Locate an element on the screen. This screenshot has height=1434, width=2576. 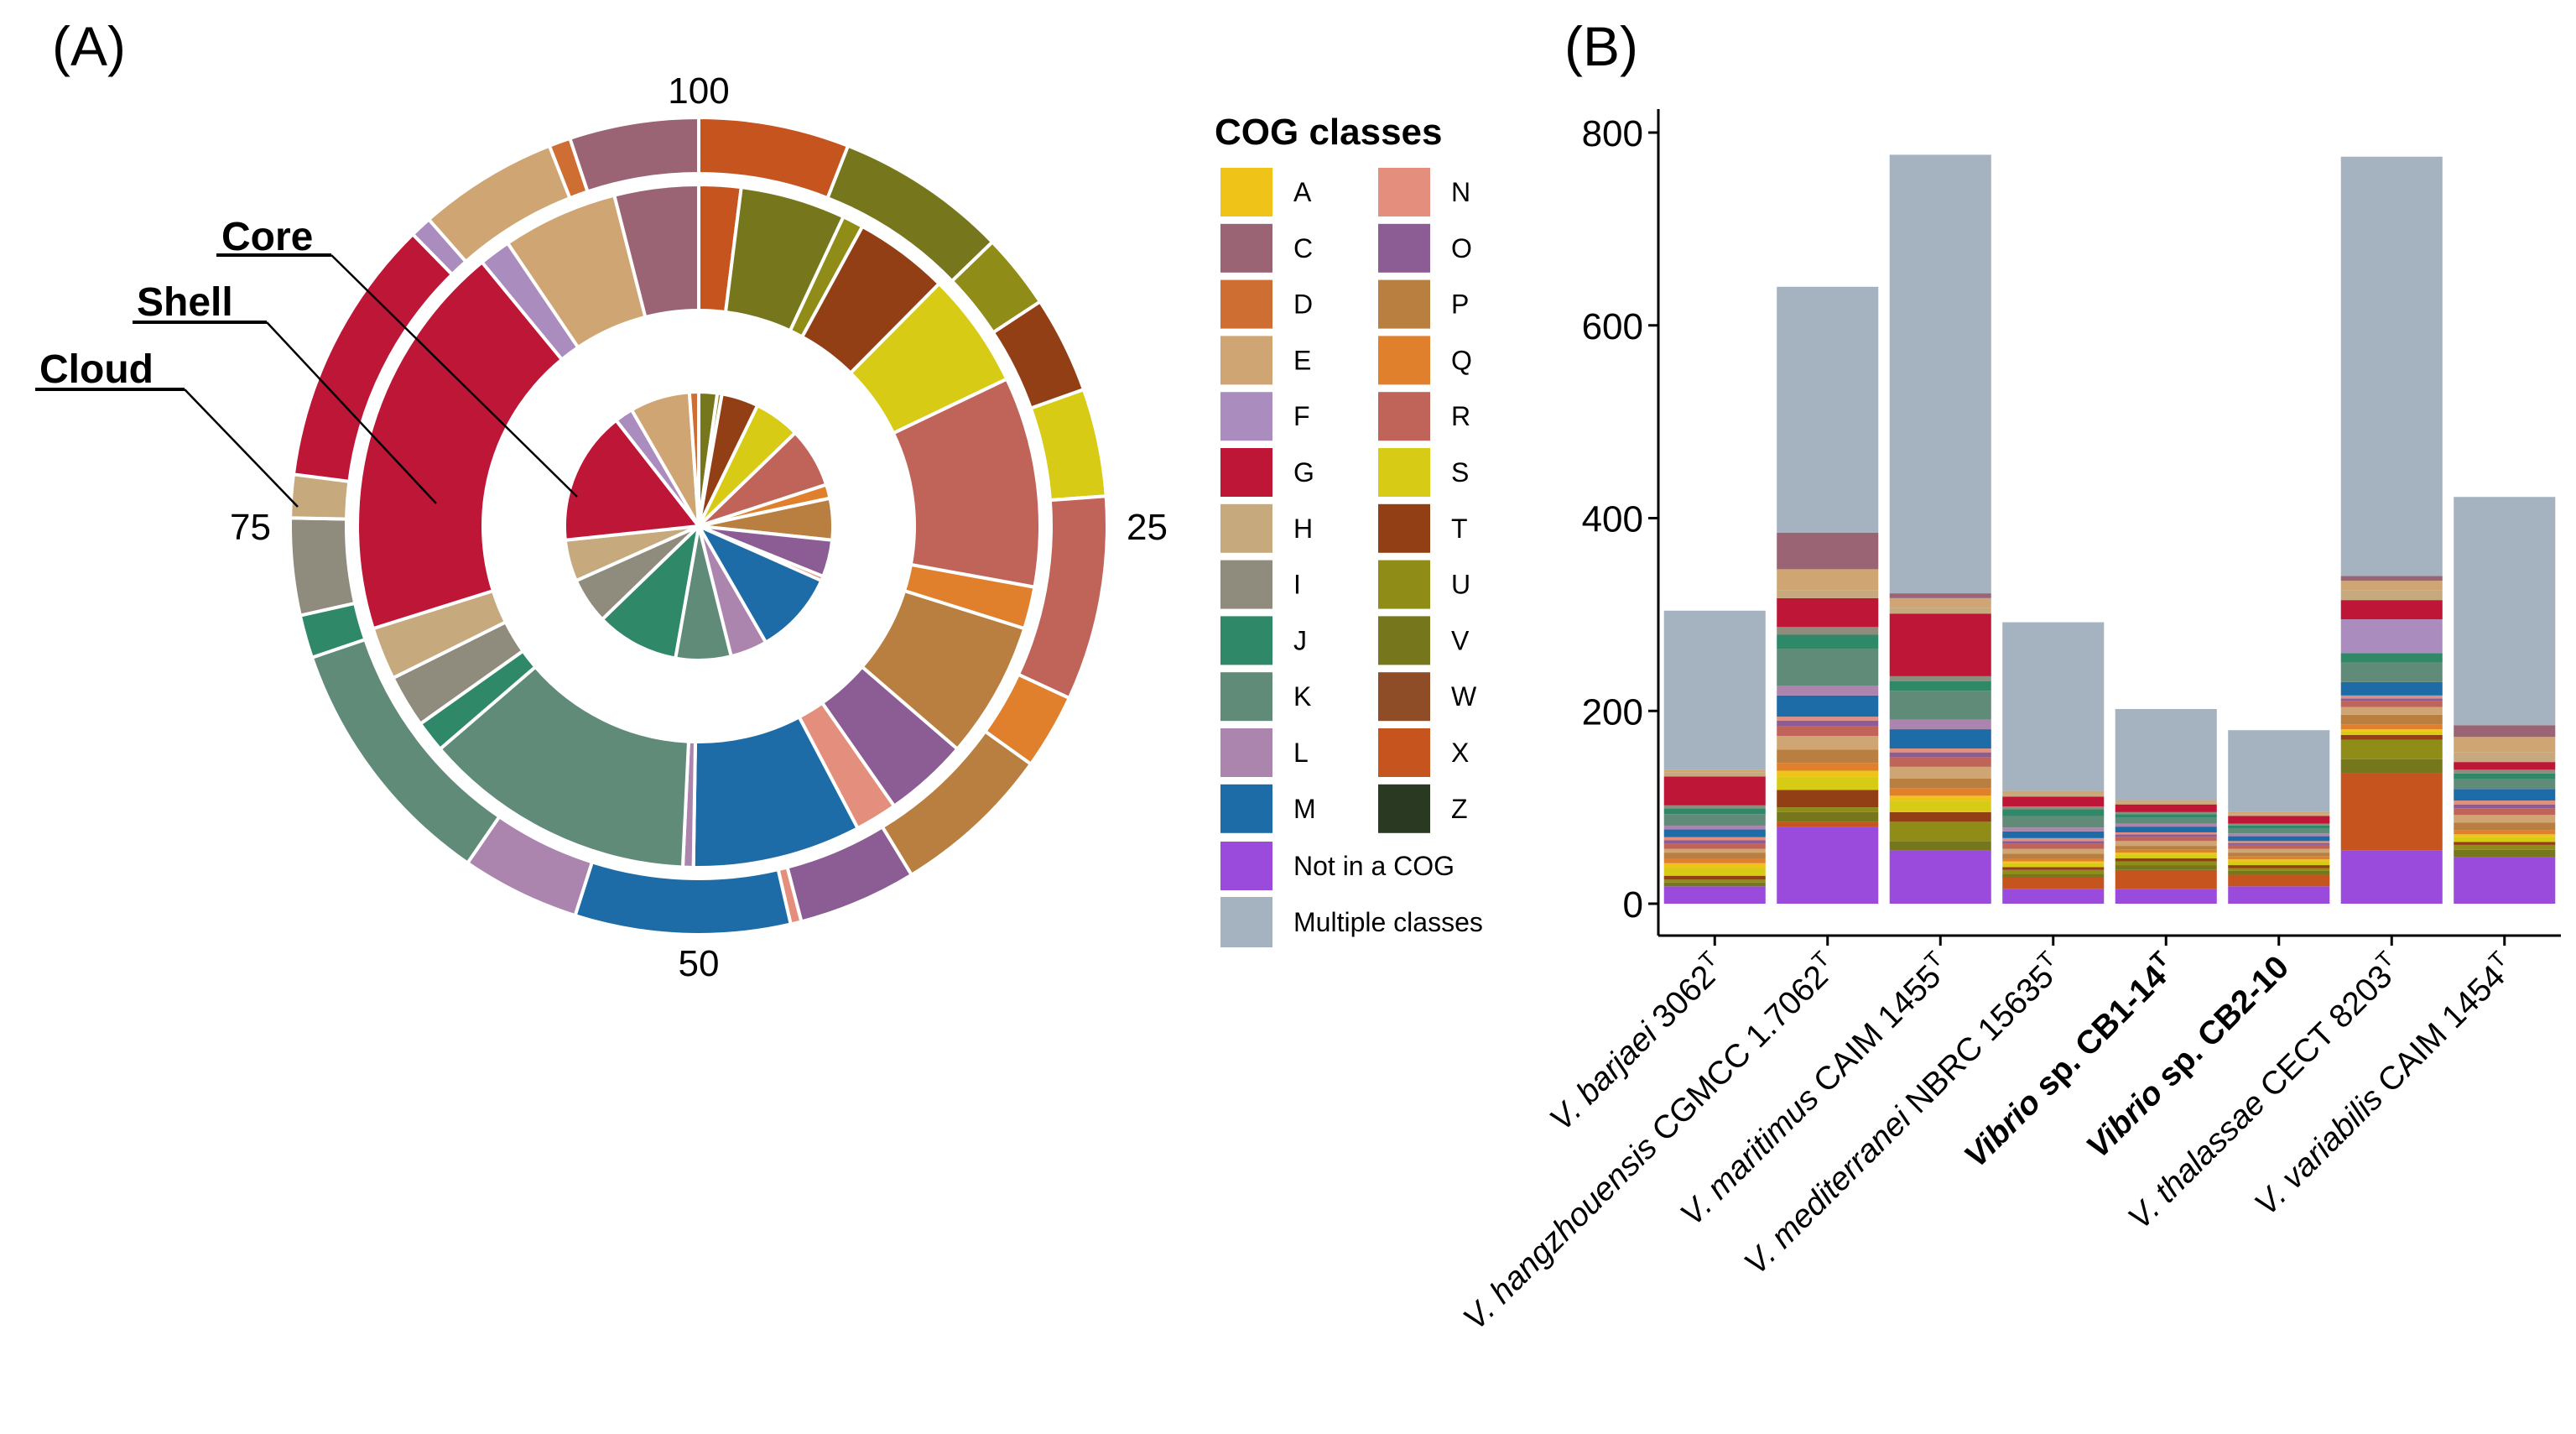
bar-4-segment-r is located at coordinates (2166, 839).